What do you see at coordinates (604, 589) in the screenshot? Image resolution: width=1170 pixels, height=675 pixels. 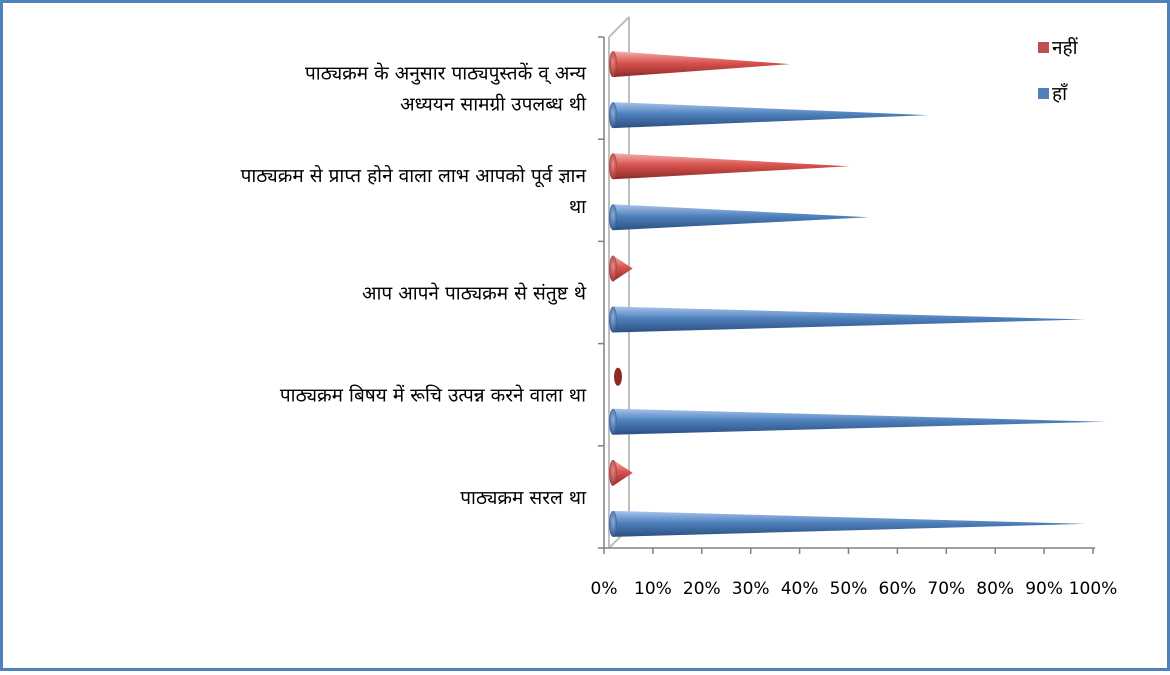 I see `x-tick-label: 0%` at bounding box center [604, 589].